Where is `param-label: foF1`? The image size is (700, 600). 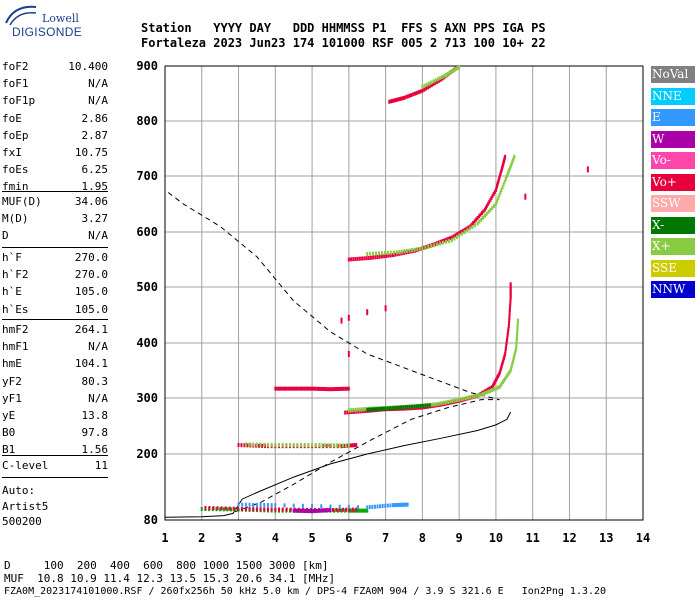 param-label: foF1 is located at coordinates (15, 84).